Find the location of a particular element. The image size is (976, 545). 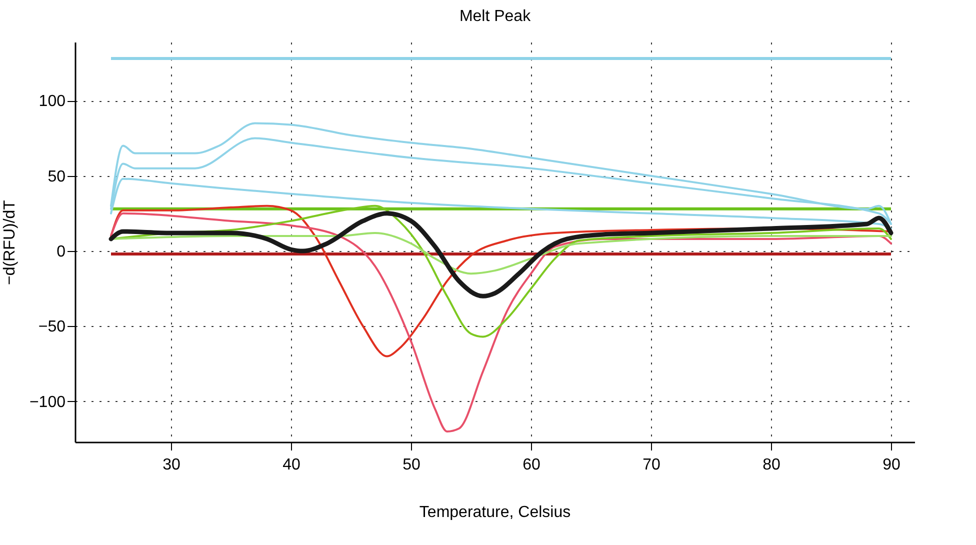

y-tick-label: 100 is located at coordinates (52, 101).